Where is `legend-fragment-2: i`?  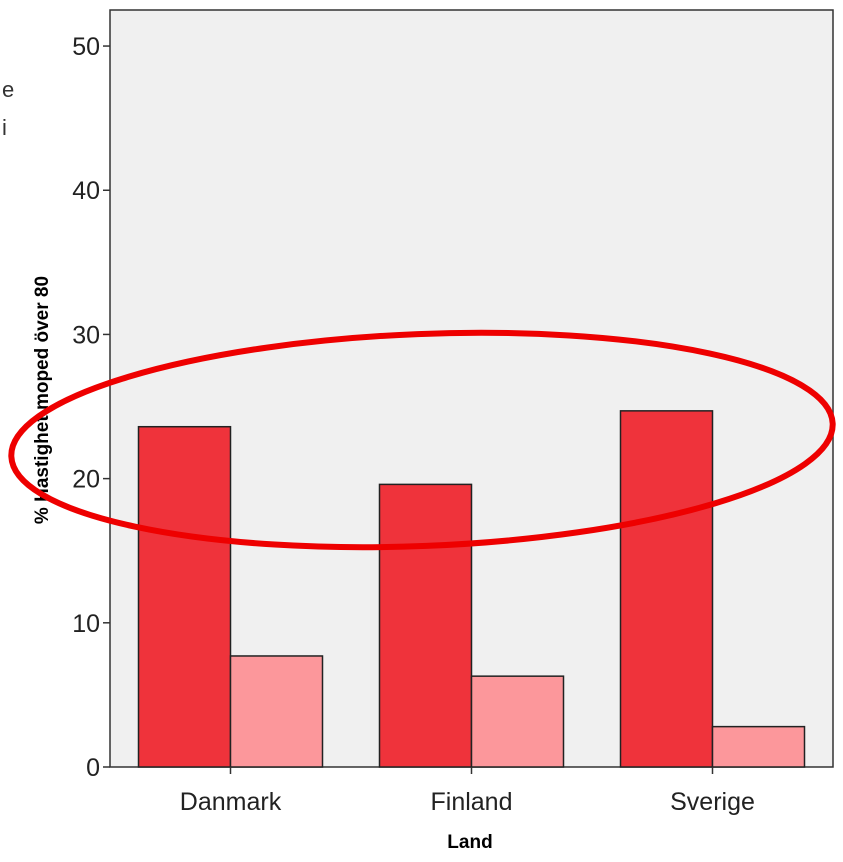
legend-fragment-2: i is located at coordinates (4, 127).